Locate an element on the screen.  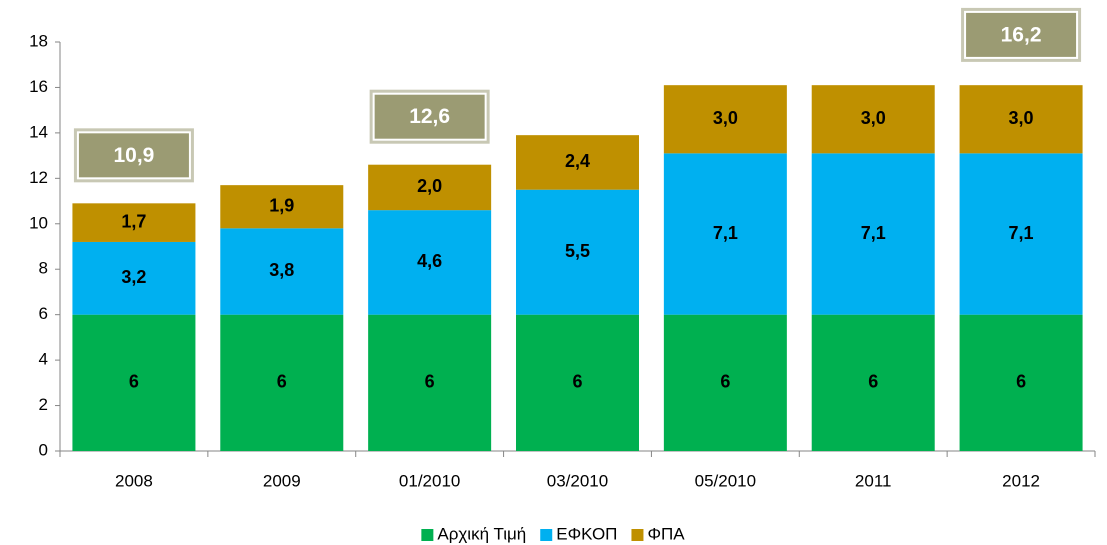
x-tick-label: 05/2010 is located at coordinates (725, 480).